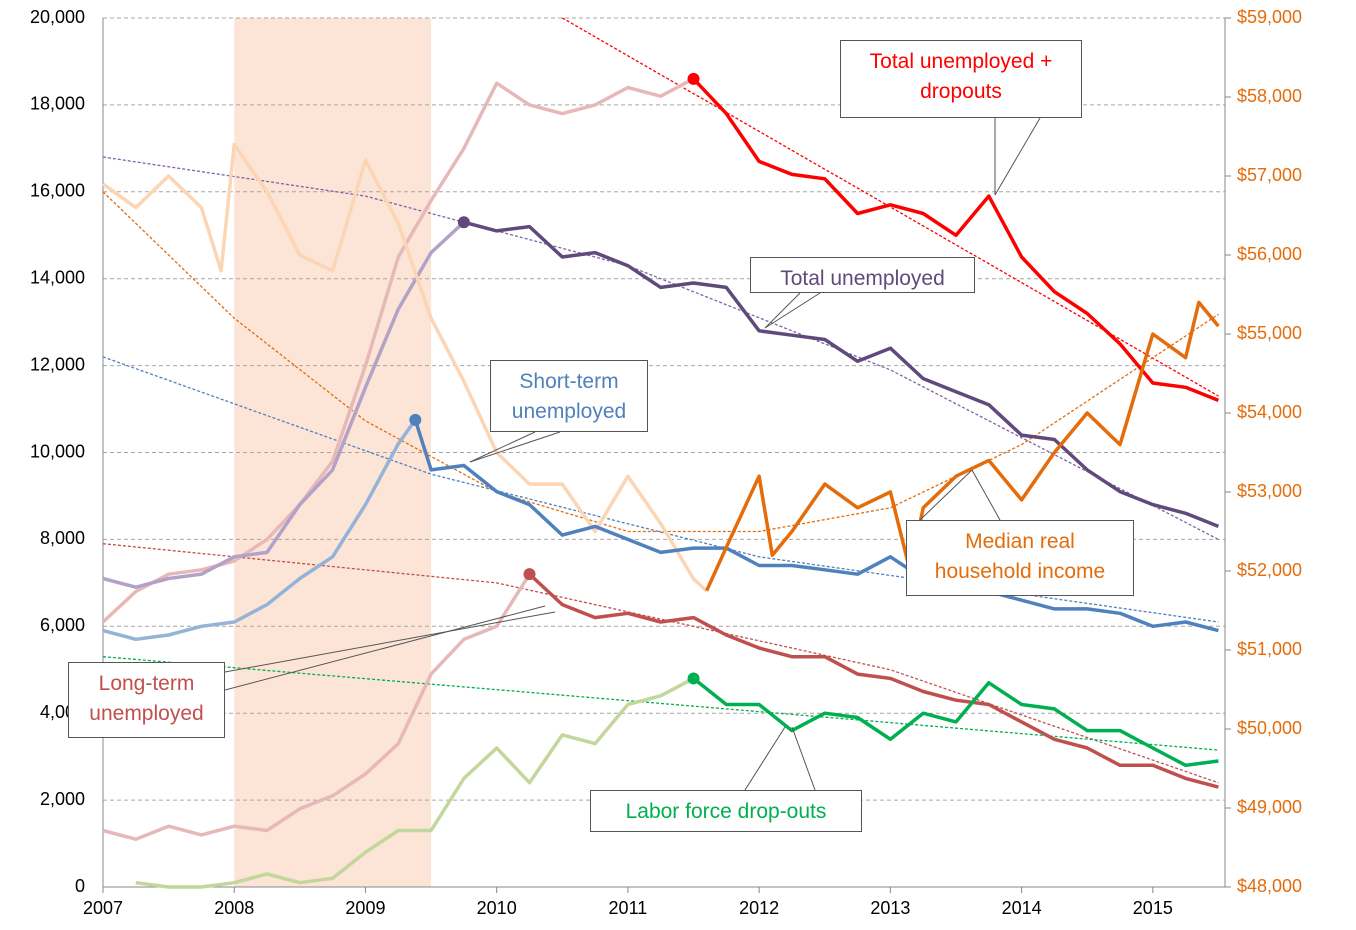 The height and width of the screenshot is (930, 1356). Describe the element at coordinates (628, 908) in the screenshot. I see `x-tick-label: 2011` at that location.